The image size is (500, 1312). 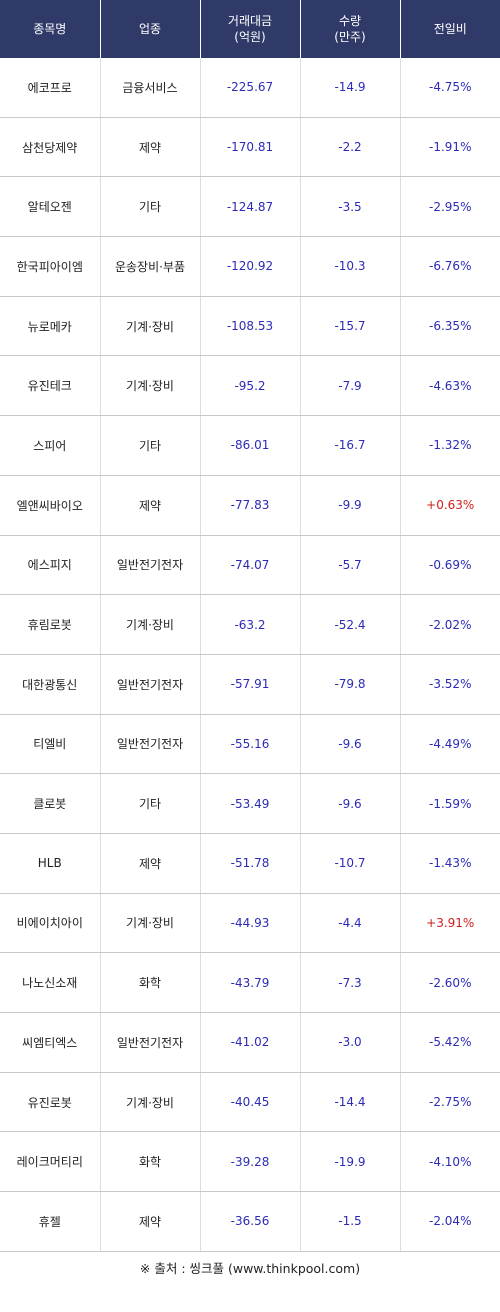 What do you see at coordinates (350, 147) in the screenshot?
I see `qty-cell: -2.2` at bounding box center [350, 147].